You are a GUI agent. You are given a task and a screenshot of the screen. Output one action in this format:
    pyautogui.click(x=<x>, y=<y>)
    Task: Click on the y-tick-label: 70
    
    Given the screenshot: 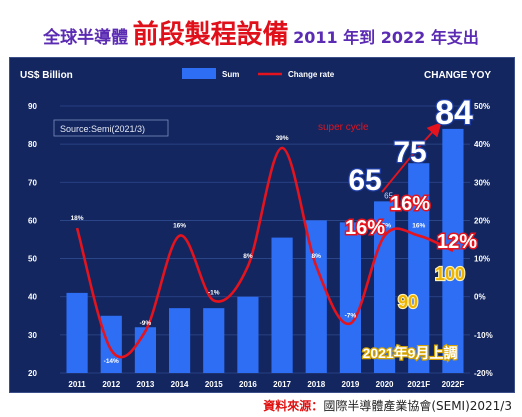 What is the action you would take?
    pyautogui.click(x=32, y=182)
    